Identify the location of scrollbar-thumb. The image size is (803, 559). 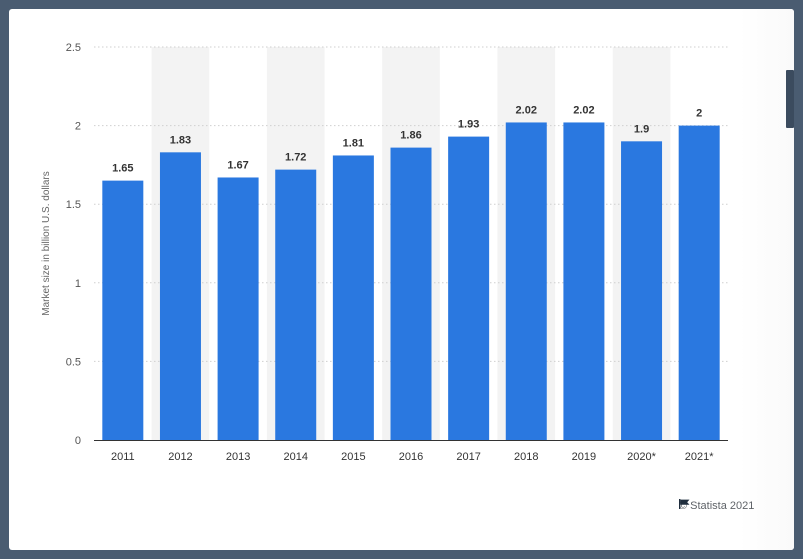
(790, 99).